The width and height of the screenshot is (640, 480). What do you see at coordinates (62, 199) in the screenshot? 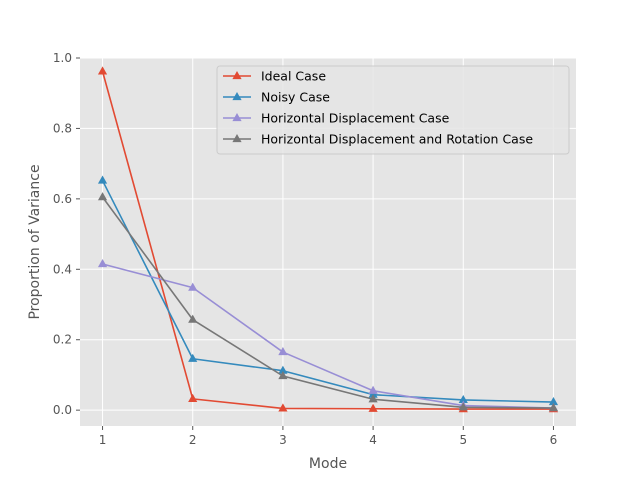
I see `y-tick-label: 0.6` at bounding box center [62, 199].